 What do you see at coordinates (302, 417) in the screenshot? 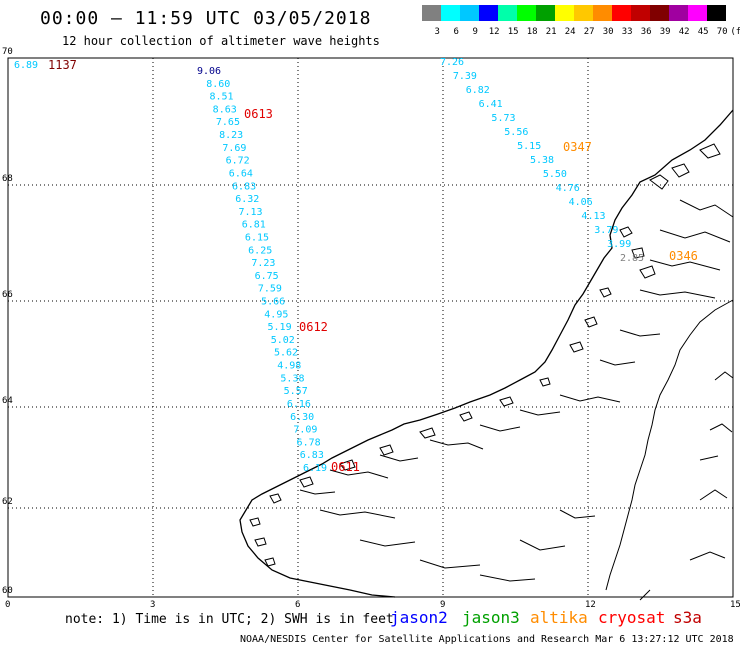
I see `track-value: 6.30` at bounding box center [302, 417].